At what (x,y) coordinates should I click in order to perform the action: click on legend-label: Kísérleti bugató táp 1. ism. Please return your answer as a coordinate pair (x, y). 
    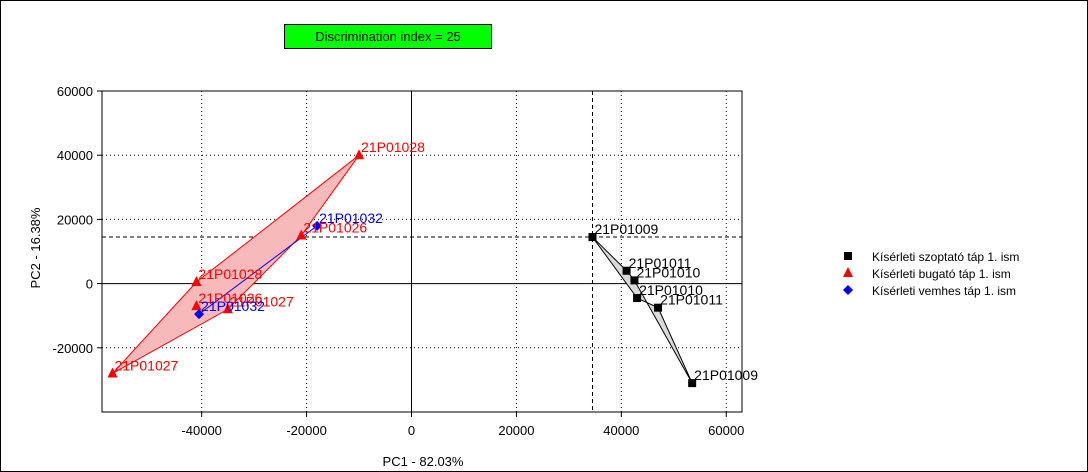
    Looking at the image, I should click on (941, 274).